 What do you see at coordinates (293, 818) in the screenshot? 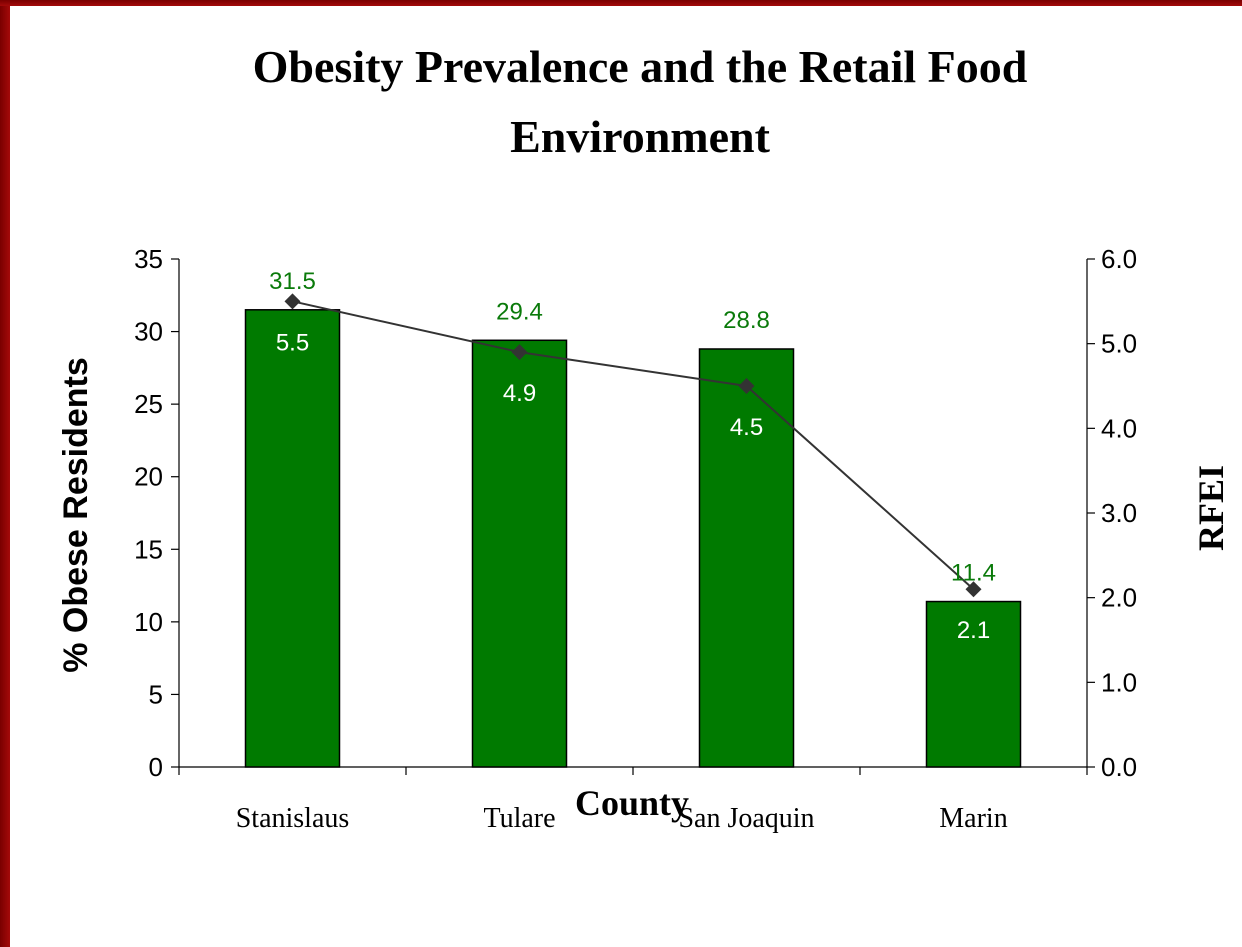
I see `x-category-label: Stanislaus` at bounding box center [293, 818].